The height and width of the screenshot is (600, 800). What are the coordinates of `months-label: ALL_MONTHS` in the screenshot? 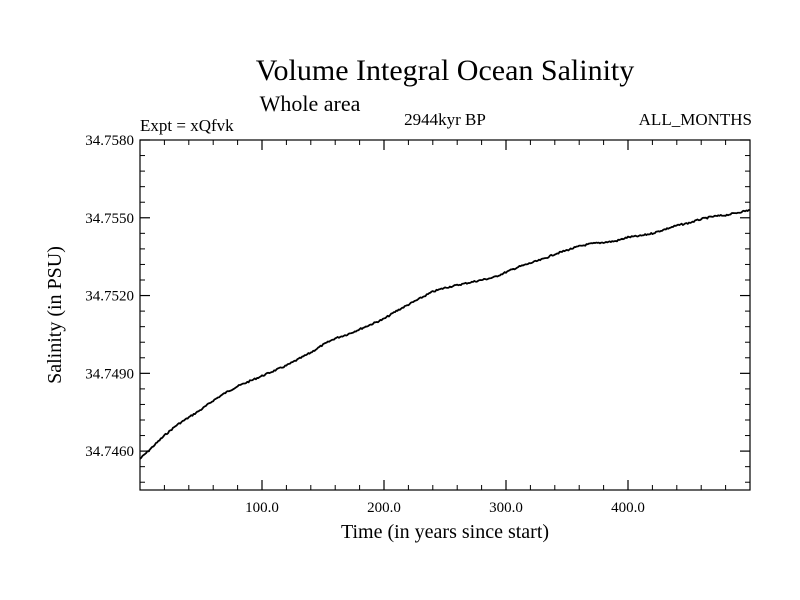 It's located at (695, 119).